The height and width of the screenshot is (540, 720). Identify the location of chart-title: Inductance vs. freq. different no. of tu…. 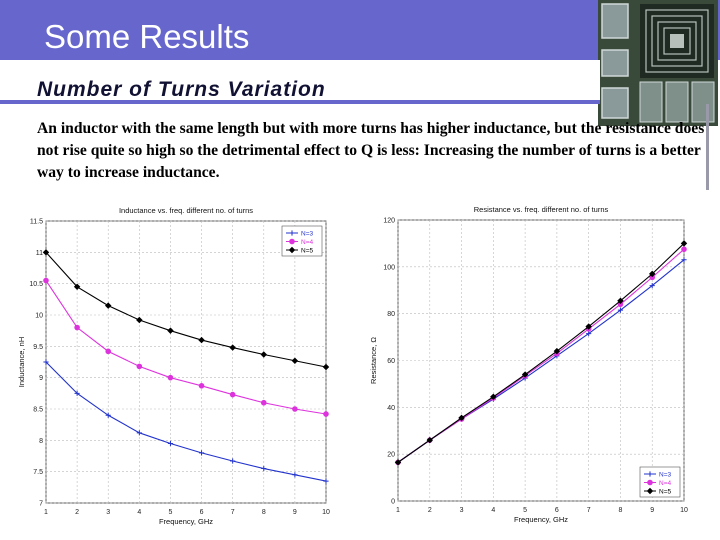
(186, 210).